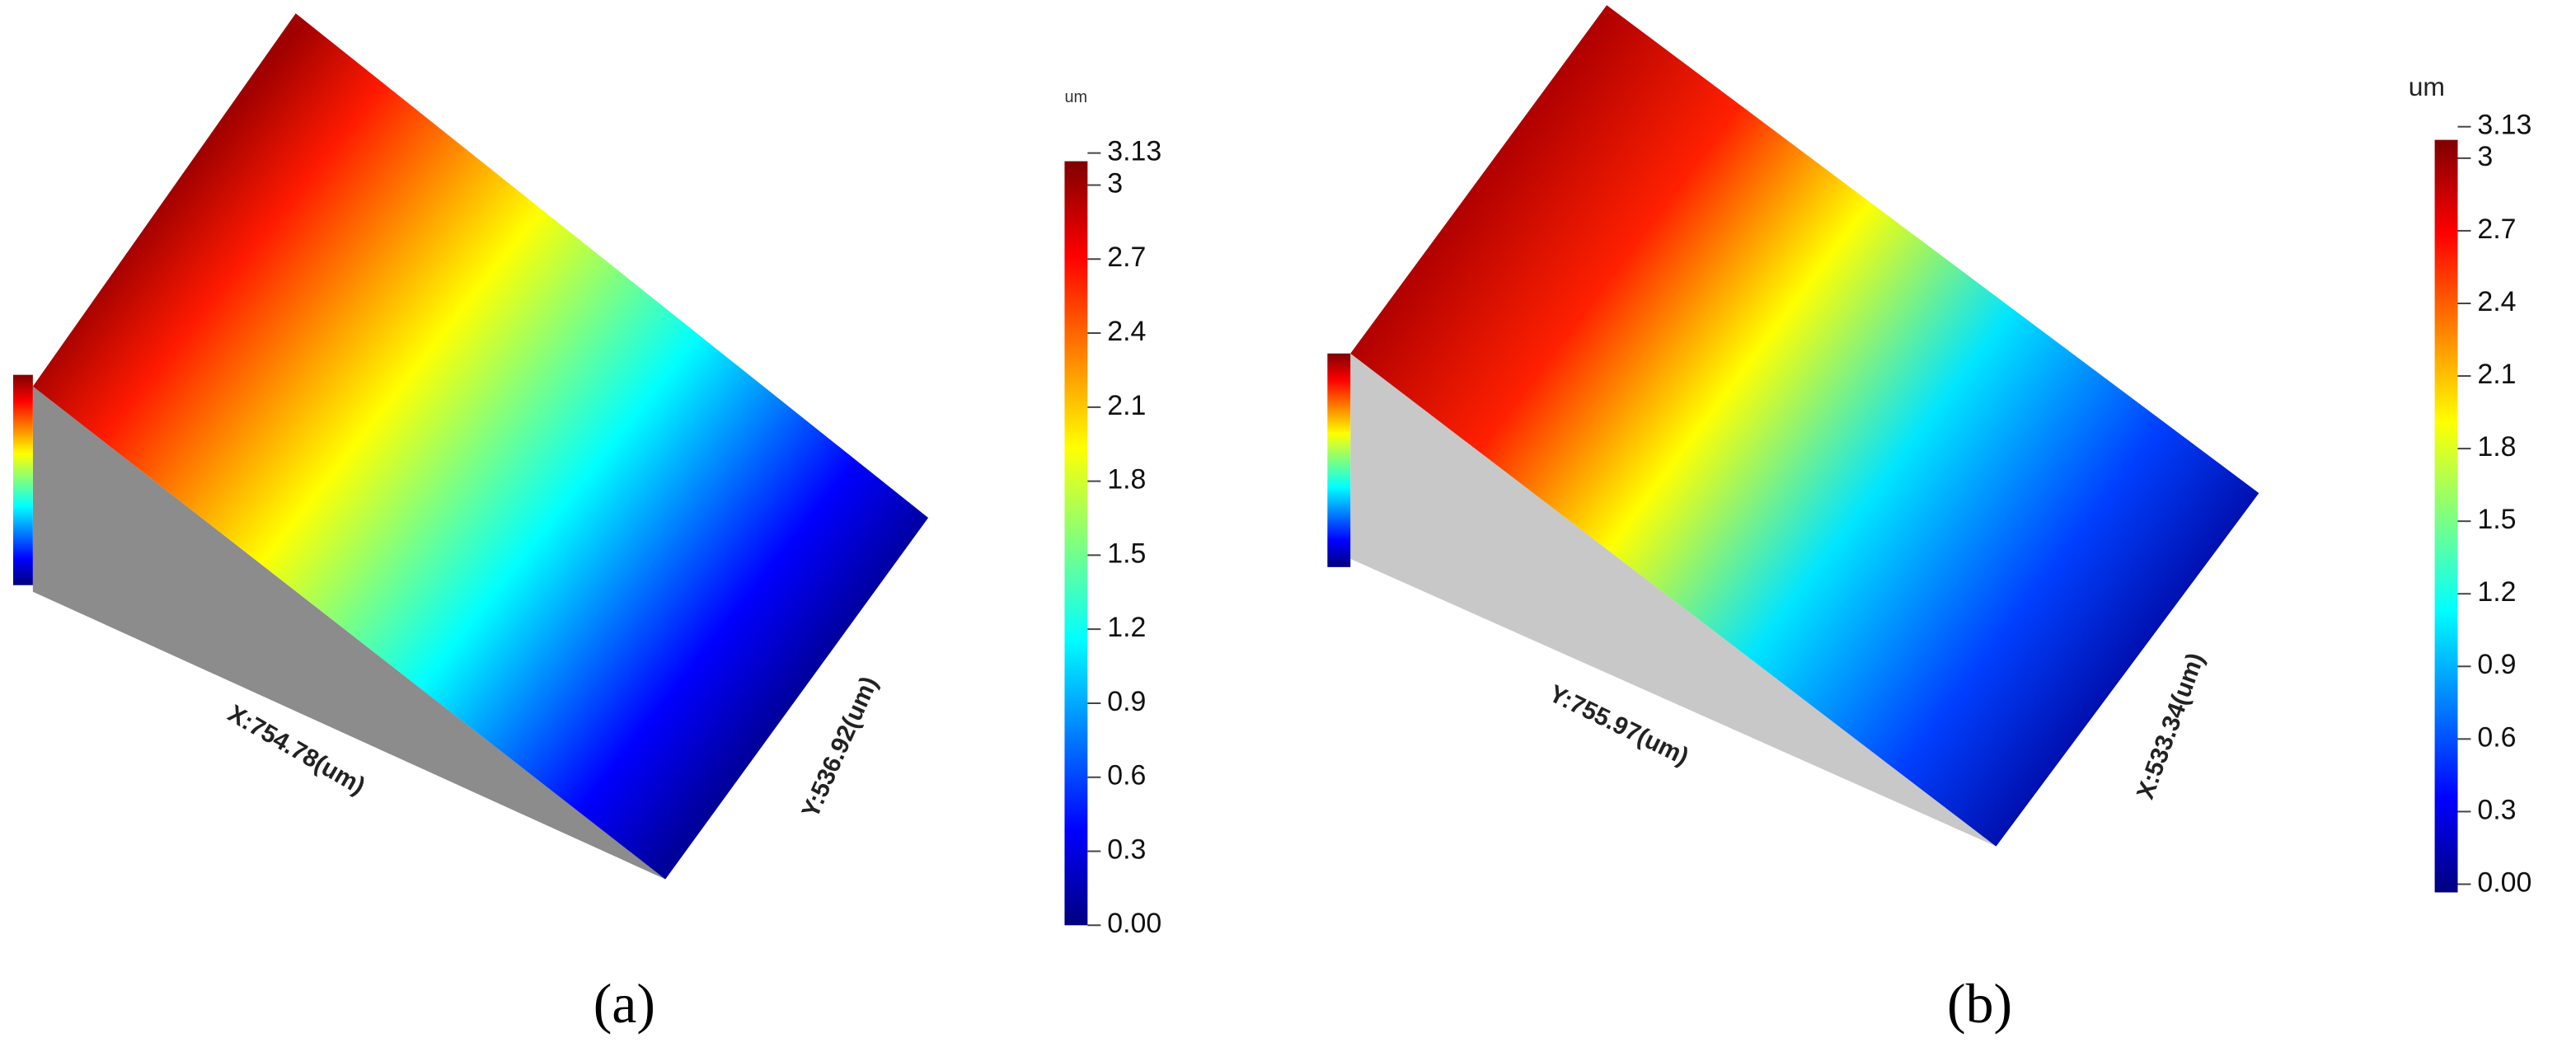 The width and height of the screenshot is (2576, 1052). What do you see at coordinates (1980, 1004) in the screenshot?
I see `panel-label: (b)` at bounding box center [1980, 1004].